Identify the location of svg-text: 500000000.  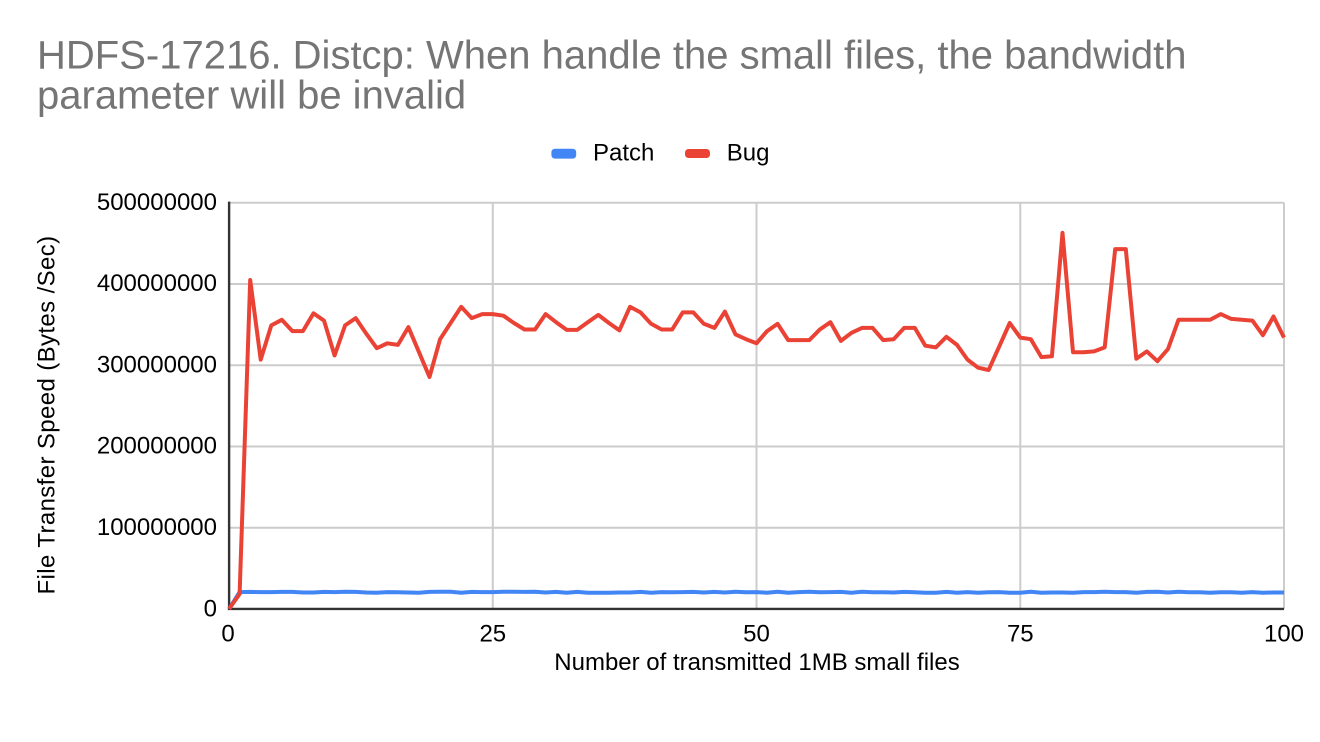
(157, 202).